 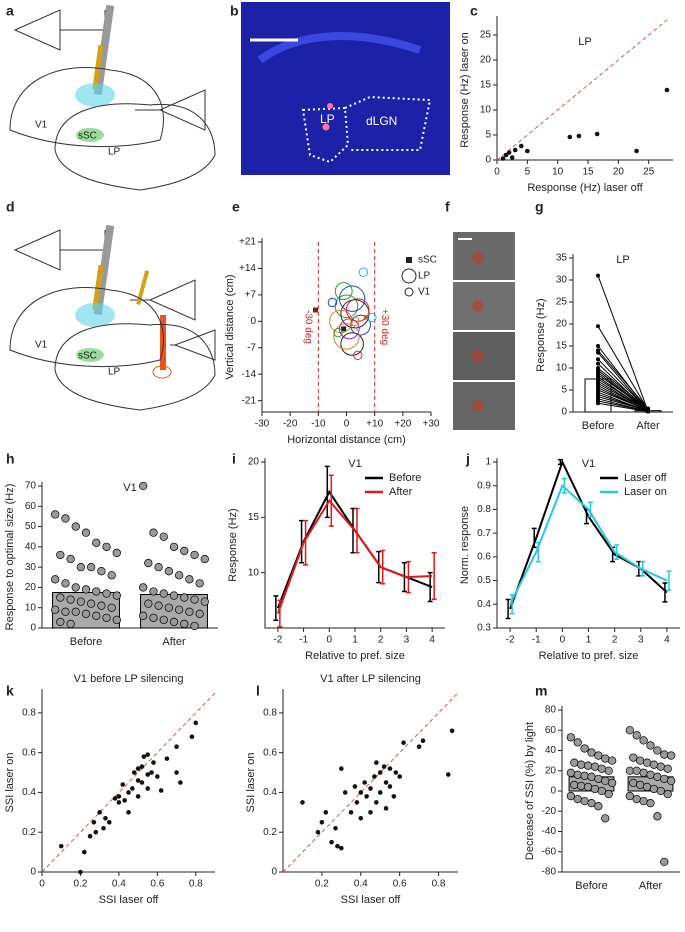 I want to click on x-tick-label: After, so click(x=174, y=642).